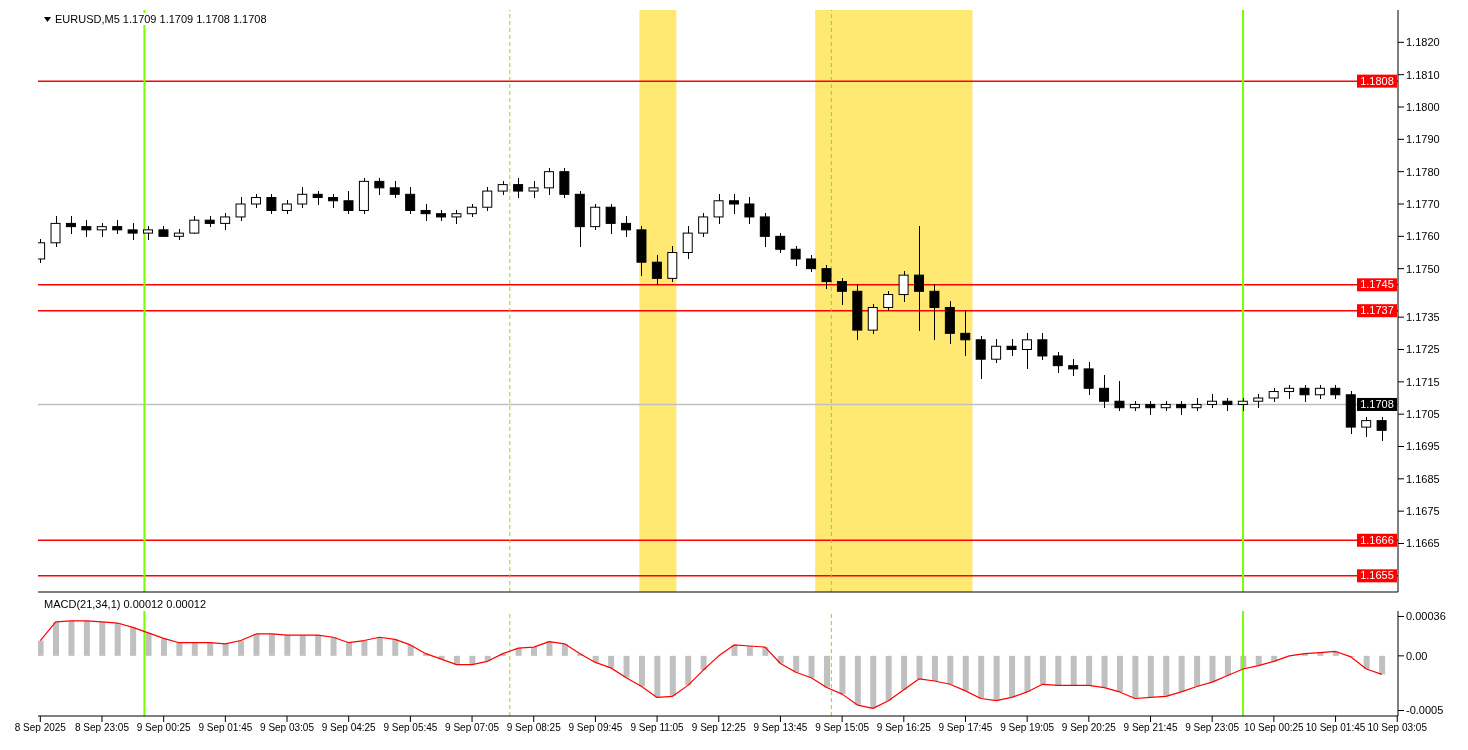 This screenshot has height=750, width=1468. Describe the element at coordinates (1423, 171) in the screenshot. I see `y-tick-label: 1.1780` at that location.